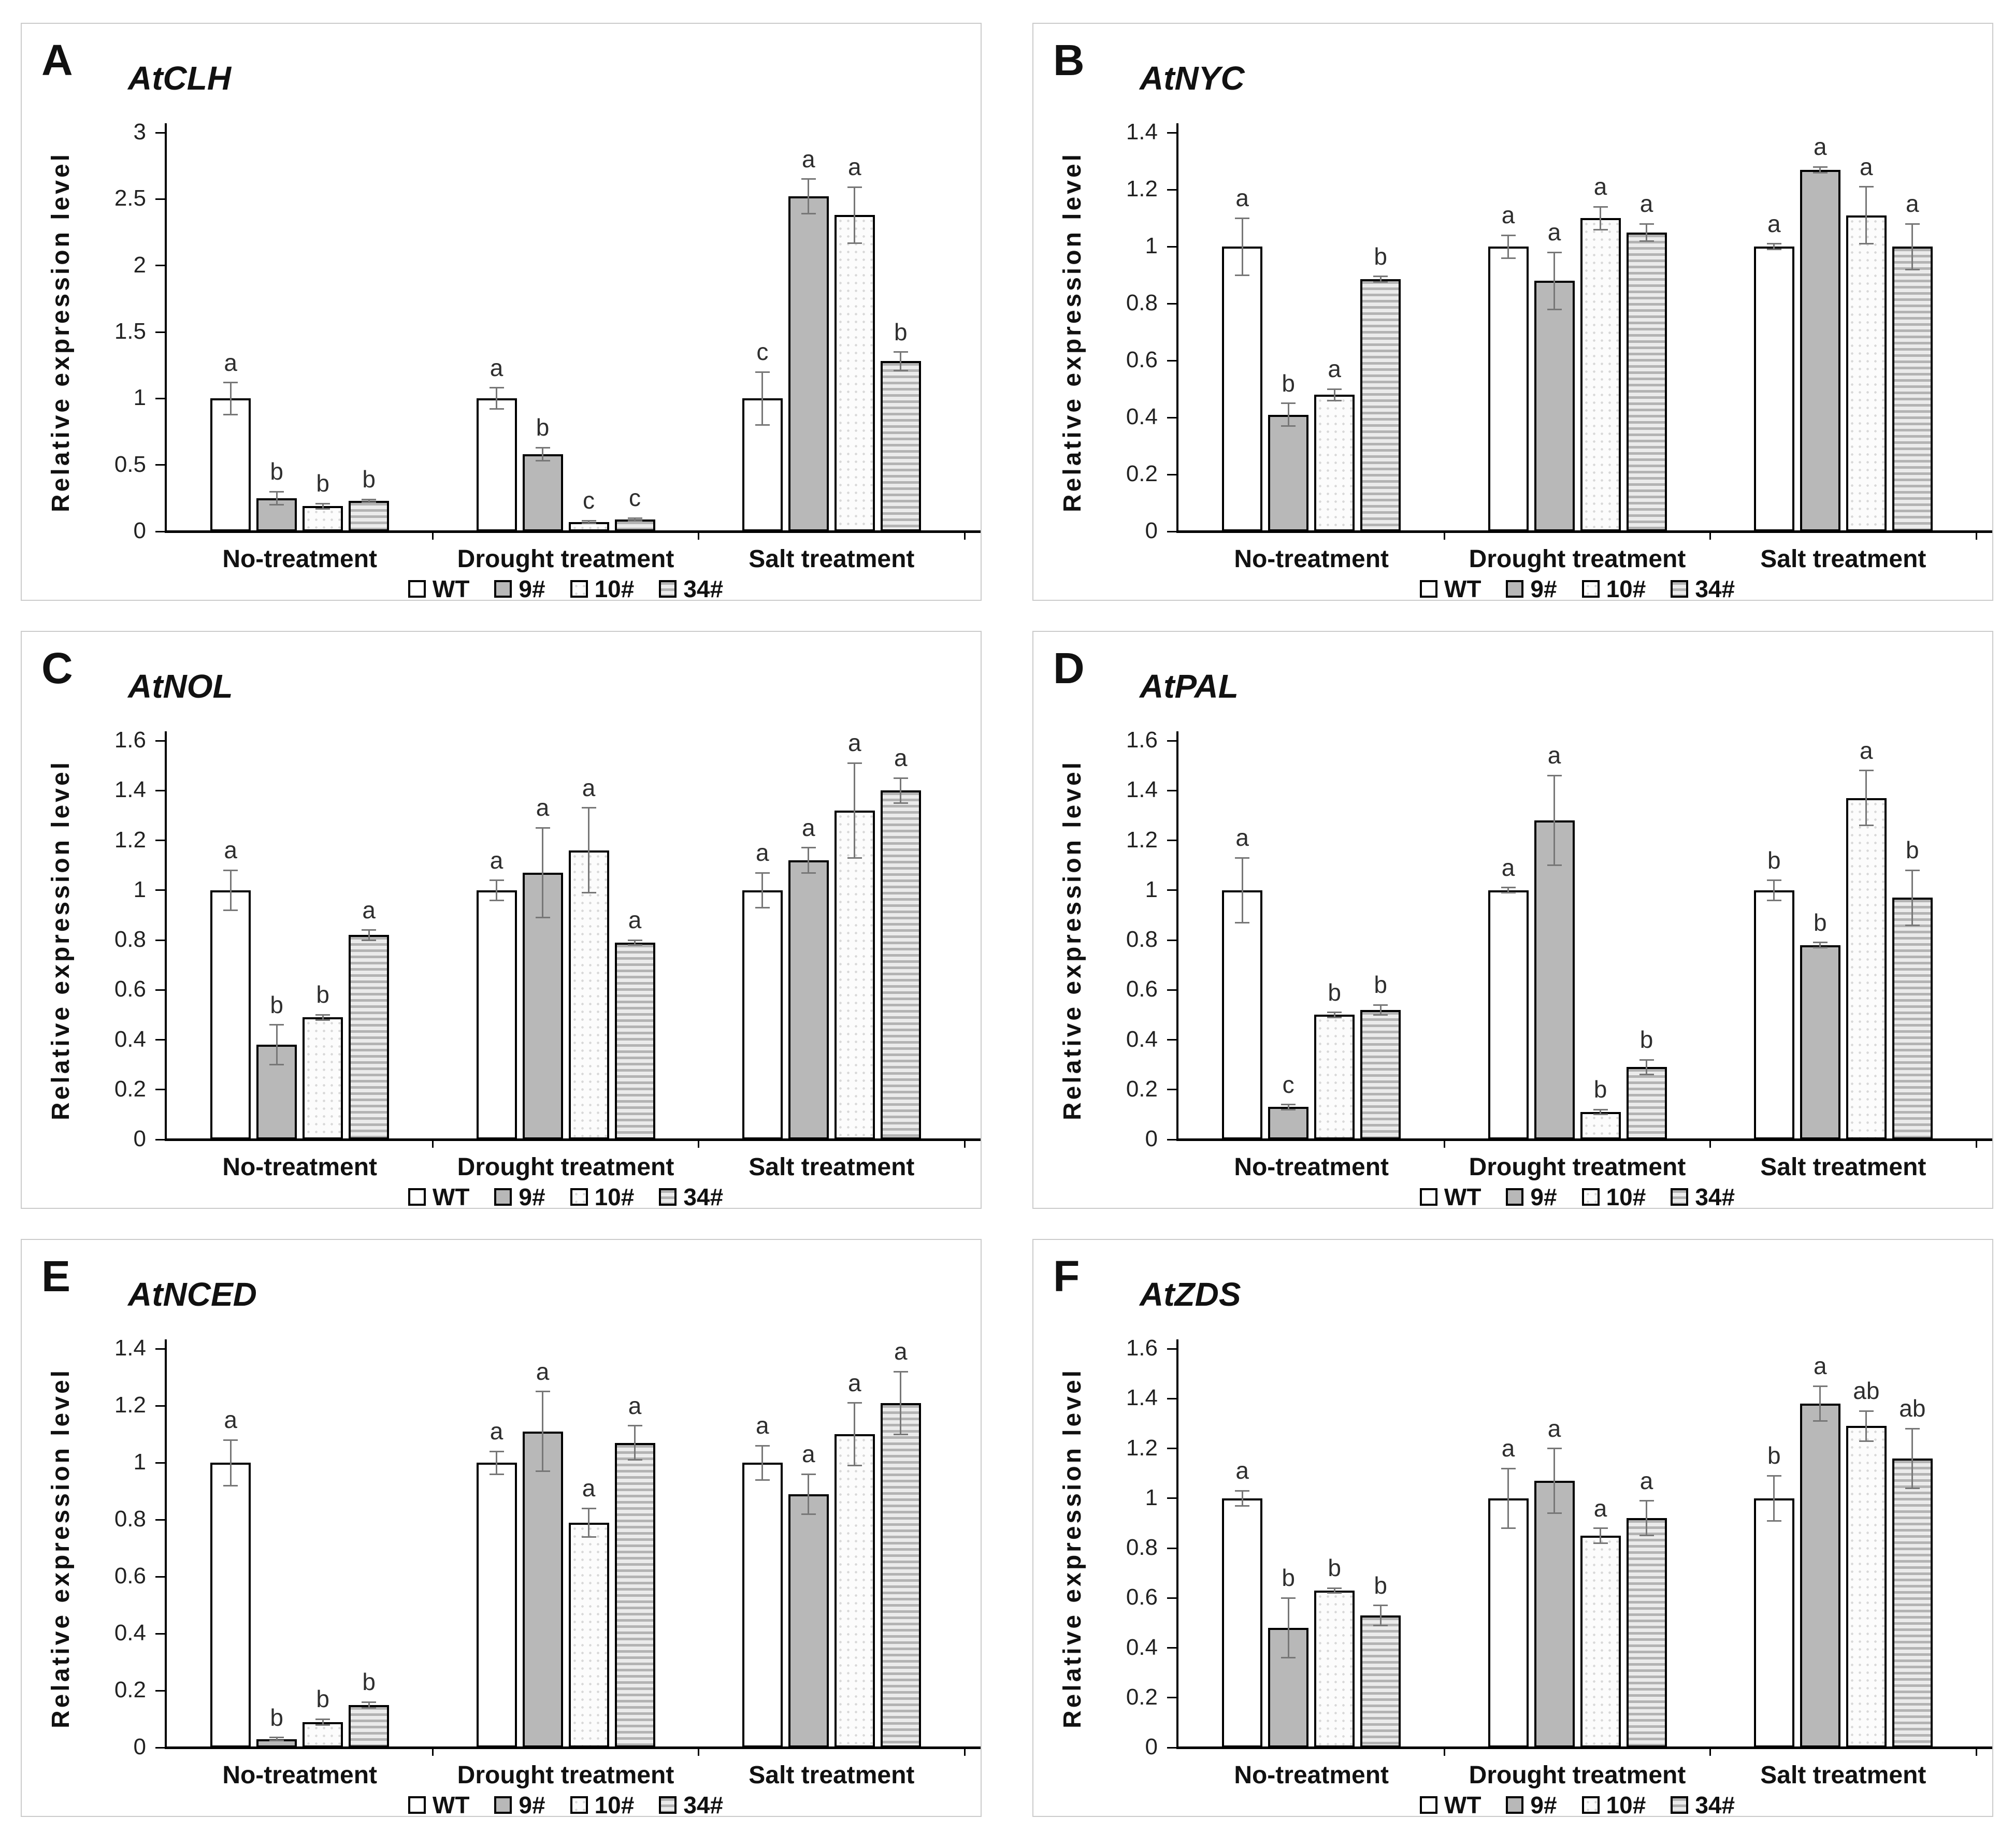 The height and width of the screenshot is (1848, 2014). What do you see at coordinates (1191, 1294) in the screenshot?
I see `panel-title-AtZDS: AtZDS` at bounding box center [1191, 1294].